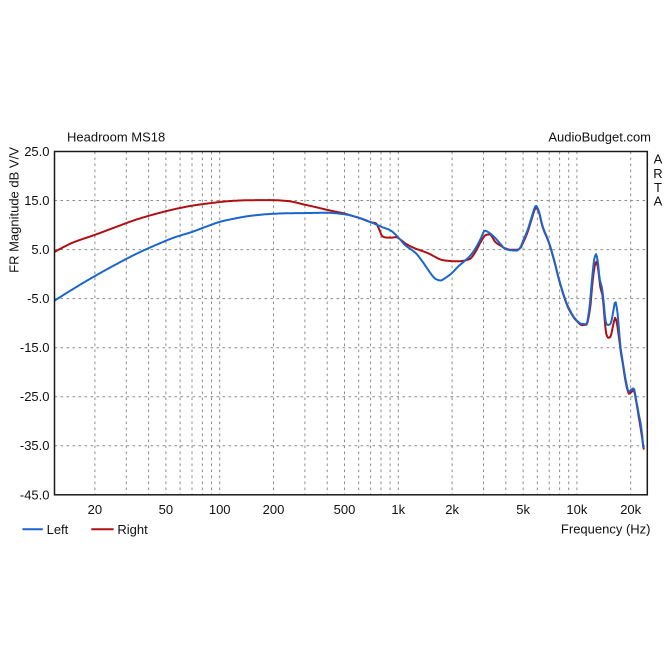  Describe the element at coordinates (35, 494) in the screenshot. I see `svg-text: -45.0` at that location.